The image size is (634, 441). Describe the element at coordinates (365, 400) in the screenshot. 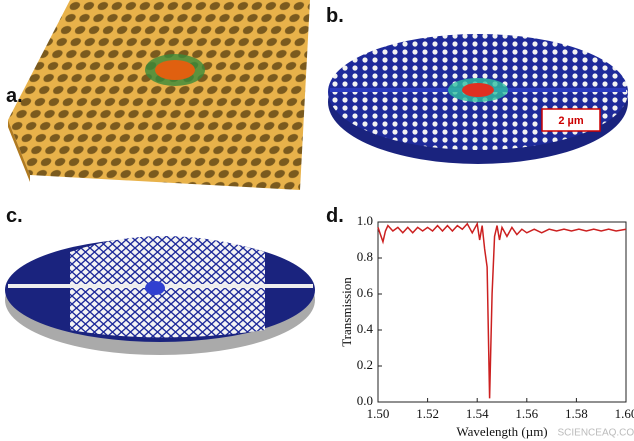

I see `y-tick-label: 0.0` at that location.